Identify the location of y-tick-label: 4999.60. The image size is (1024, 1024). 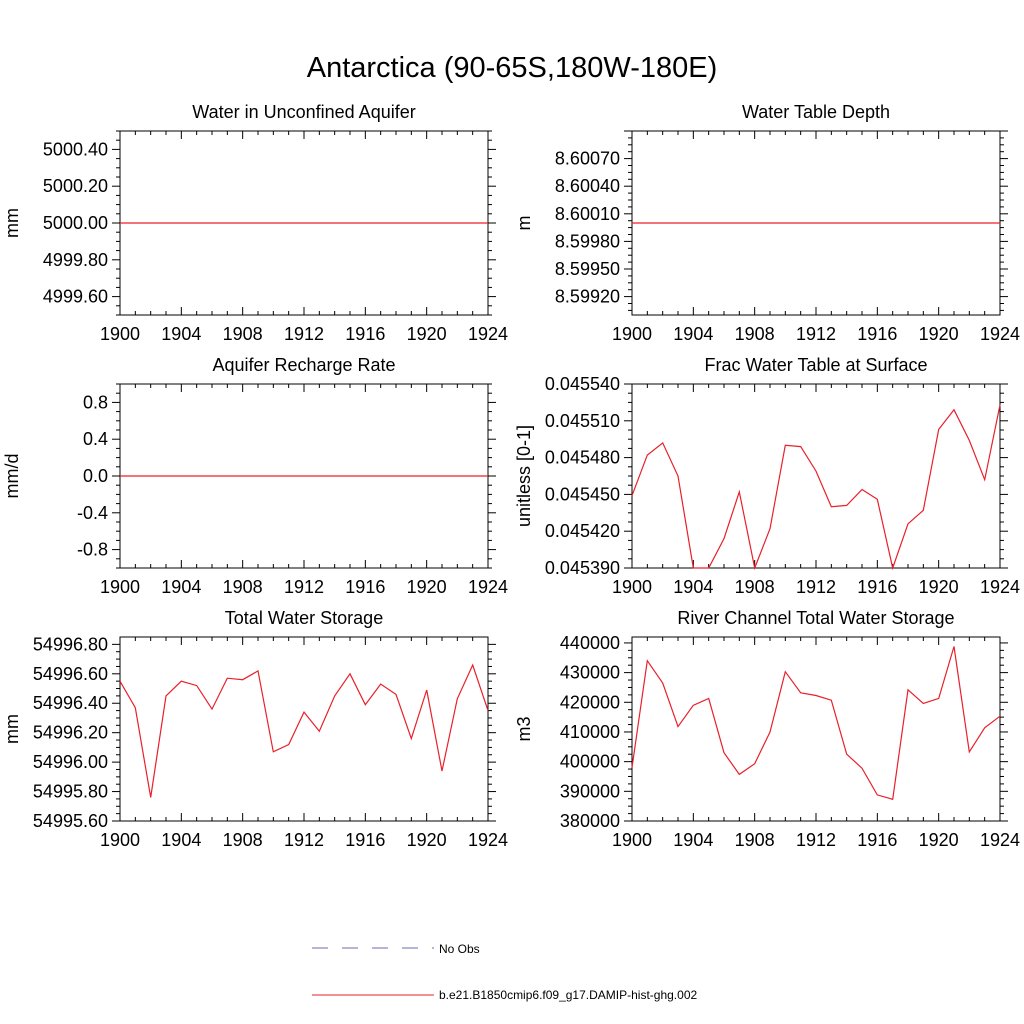
(75, 297).